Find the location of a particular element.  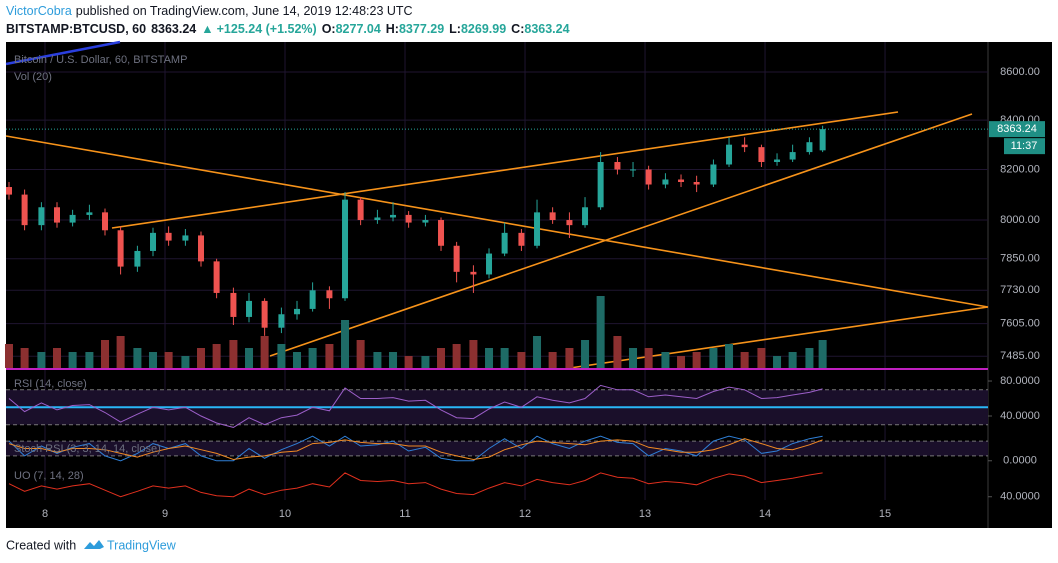

panel-title: RSI (14, close) is located at coordinates (50, 384).